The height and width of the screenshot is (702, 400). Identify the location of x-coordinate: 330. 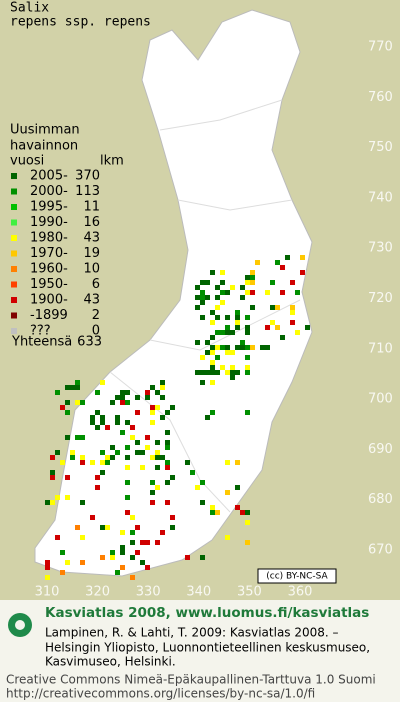
(148, 592).